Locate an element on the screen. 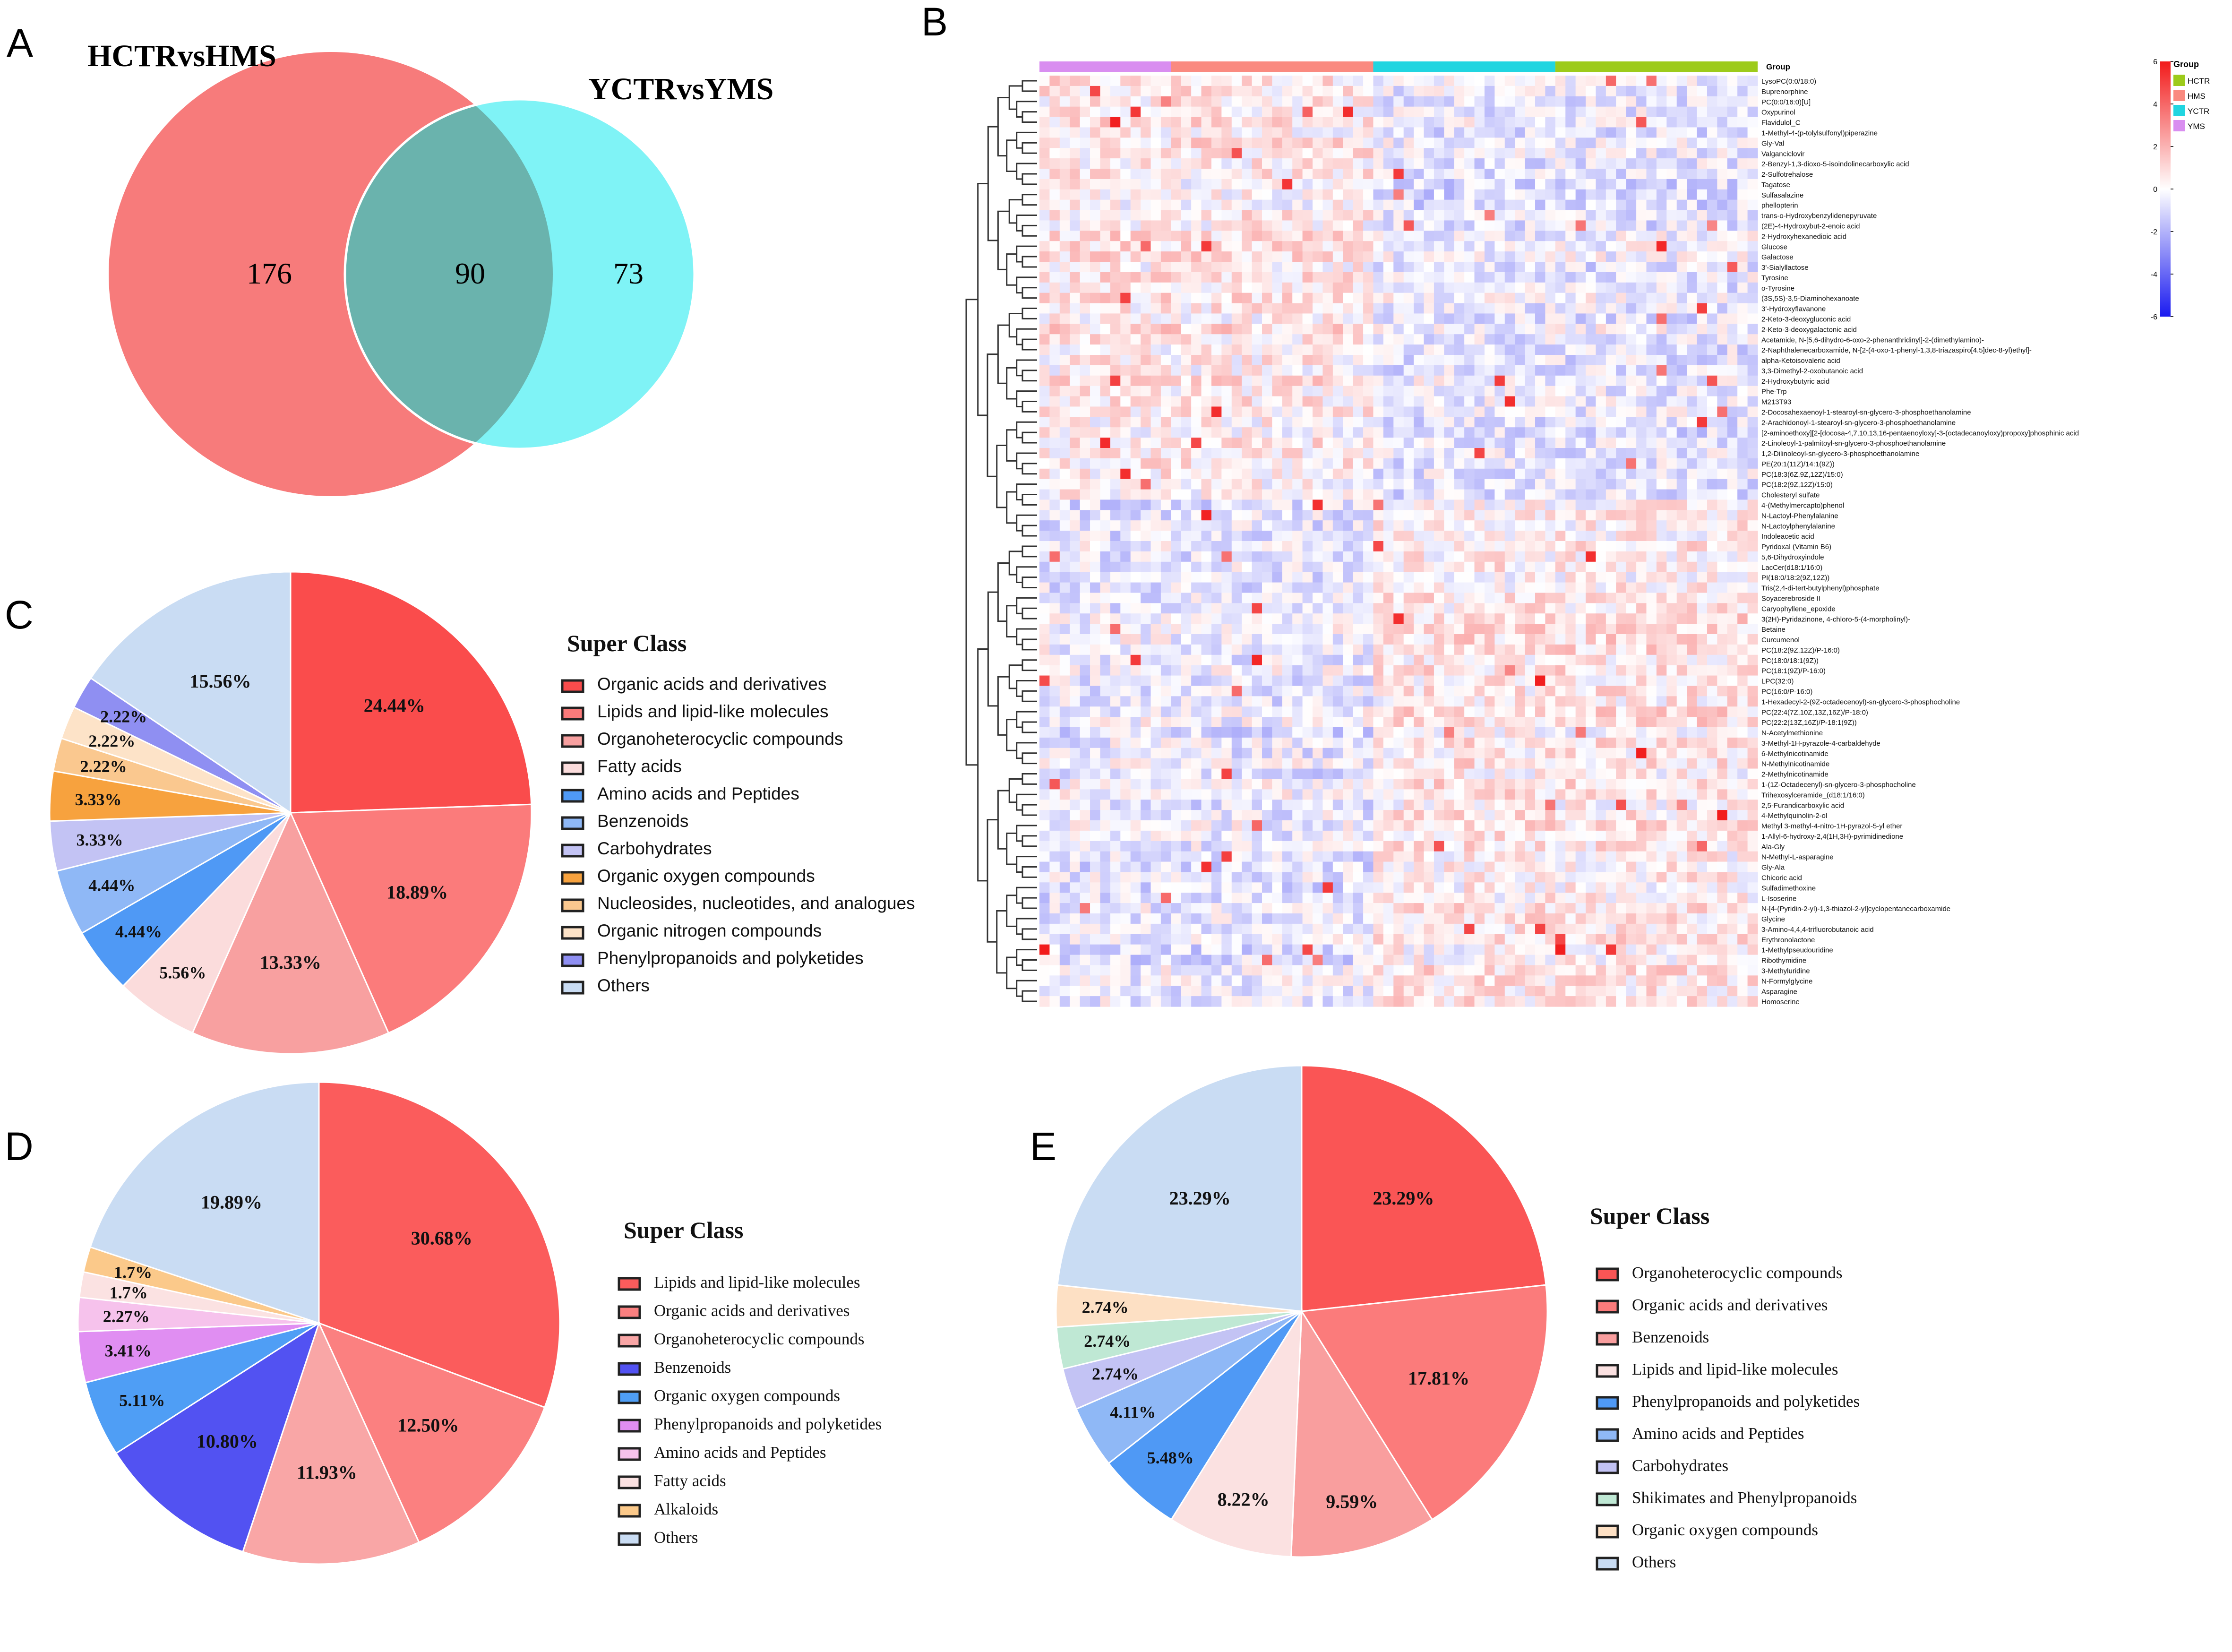 The image size is (2232, 1652). dendrogram-branch is located at coordinates (1003, 354).